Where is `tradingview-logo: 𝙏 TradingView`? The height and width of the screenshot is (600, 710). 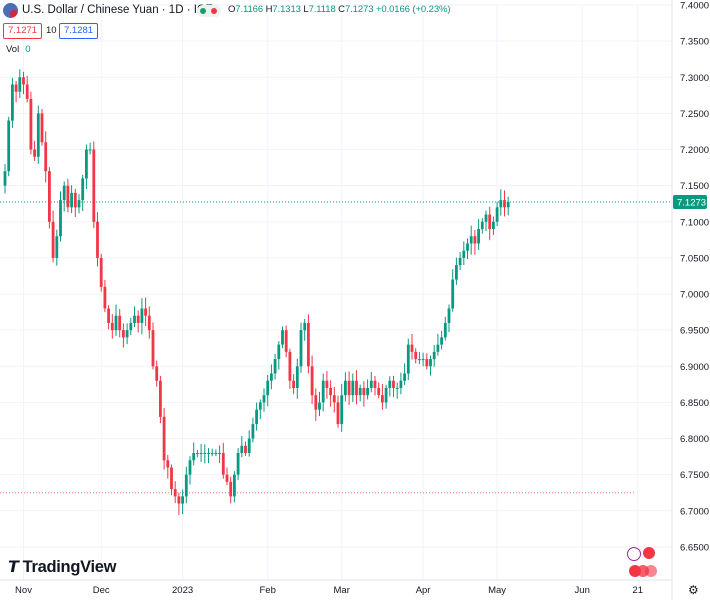
tradingview-logo: 𝙏 TradingView is located at coordinates (62, 567).